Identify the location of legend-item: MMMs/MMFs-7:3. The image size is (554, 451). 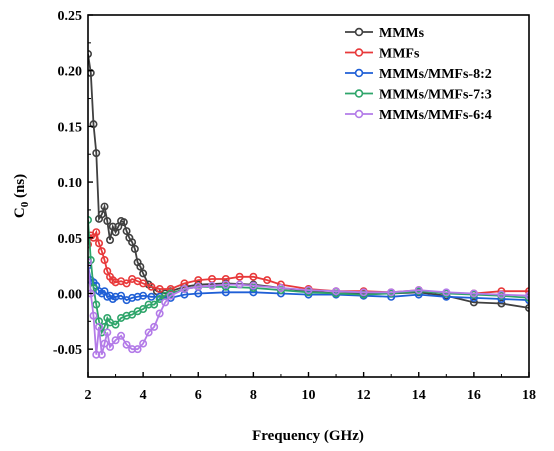
(418, 95).